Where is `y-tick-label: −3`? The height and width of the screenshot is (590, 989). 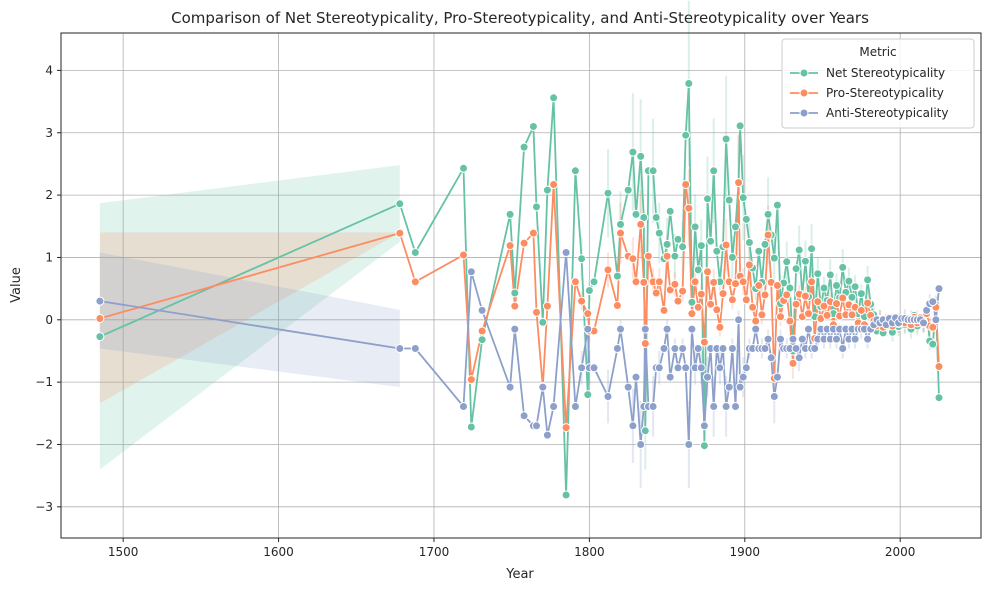
y-tick-label: −3 is located at coordinates (44, 507).